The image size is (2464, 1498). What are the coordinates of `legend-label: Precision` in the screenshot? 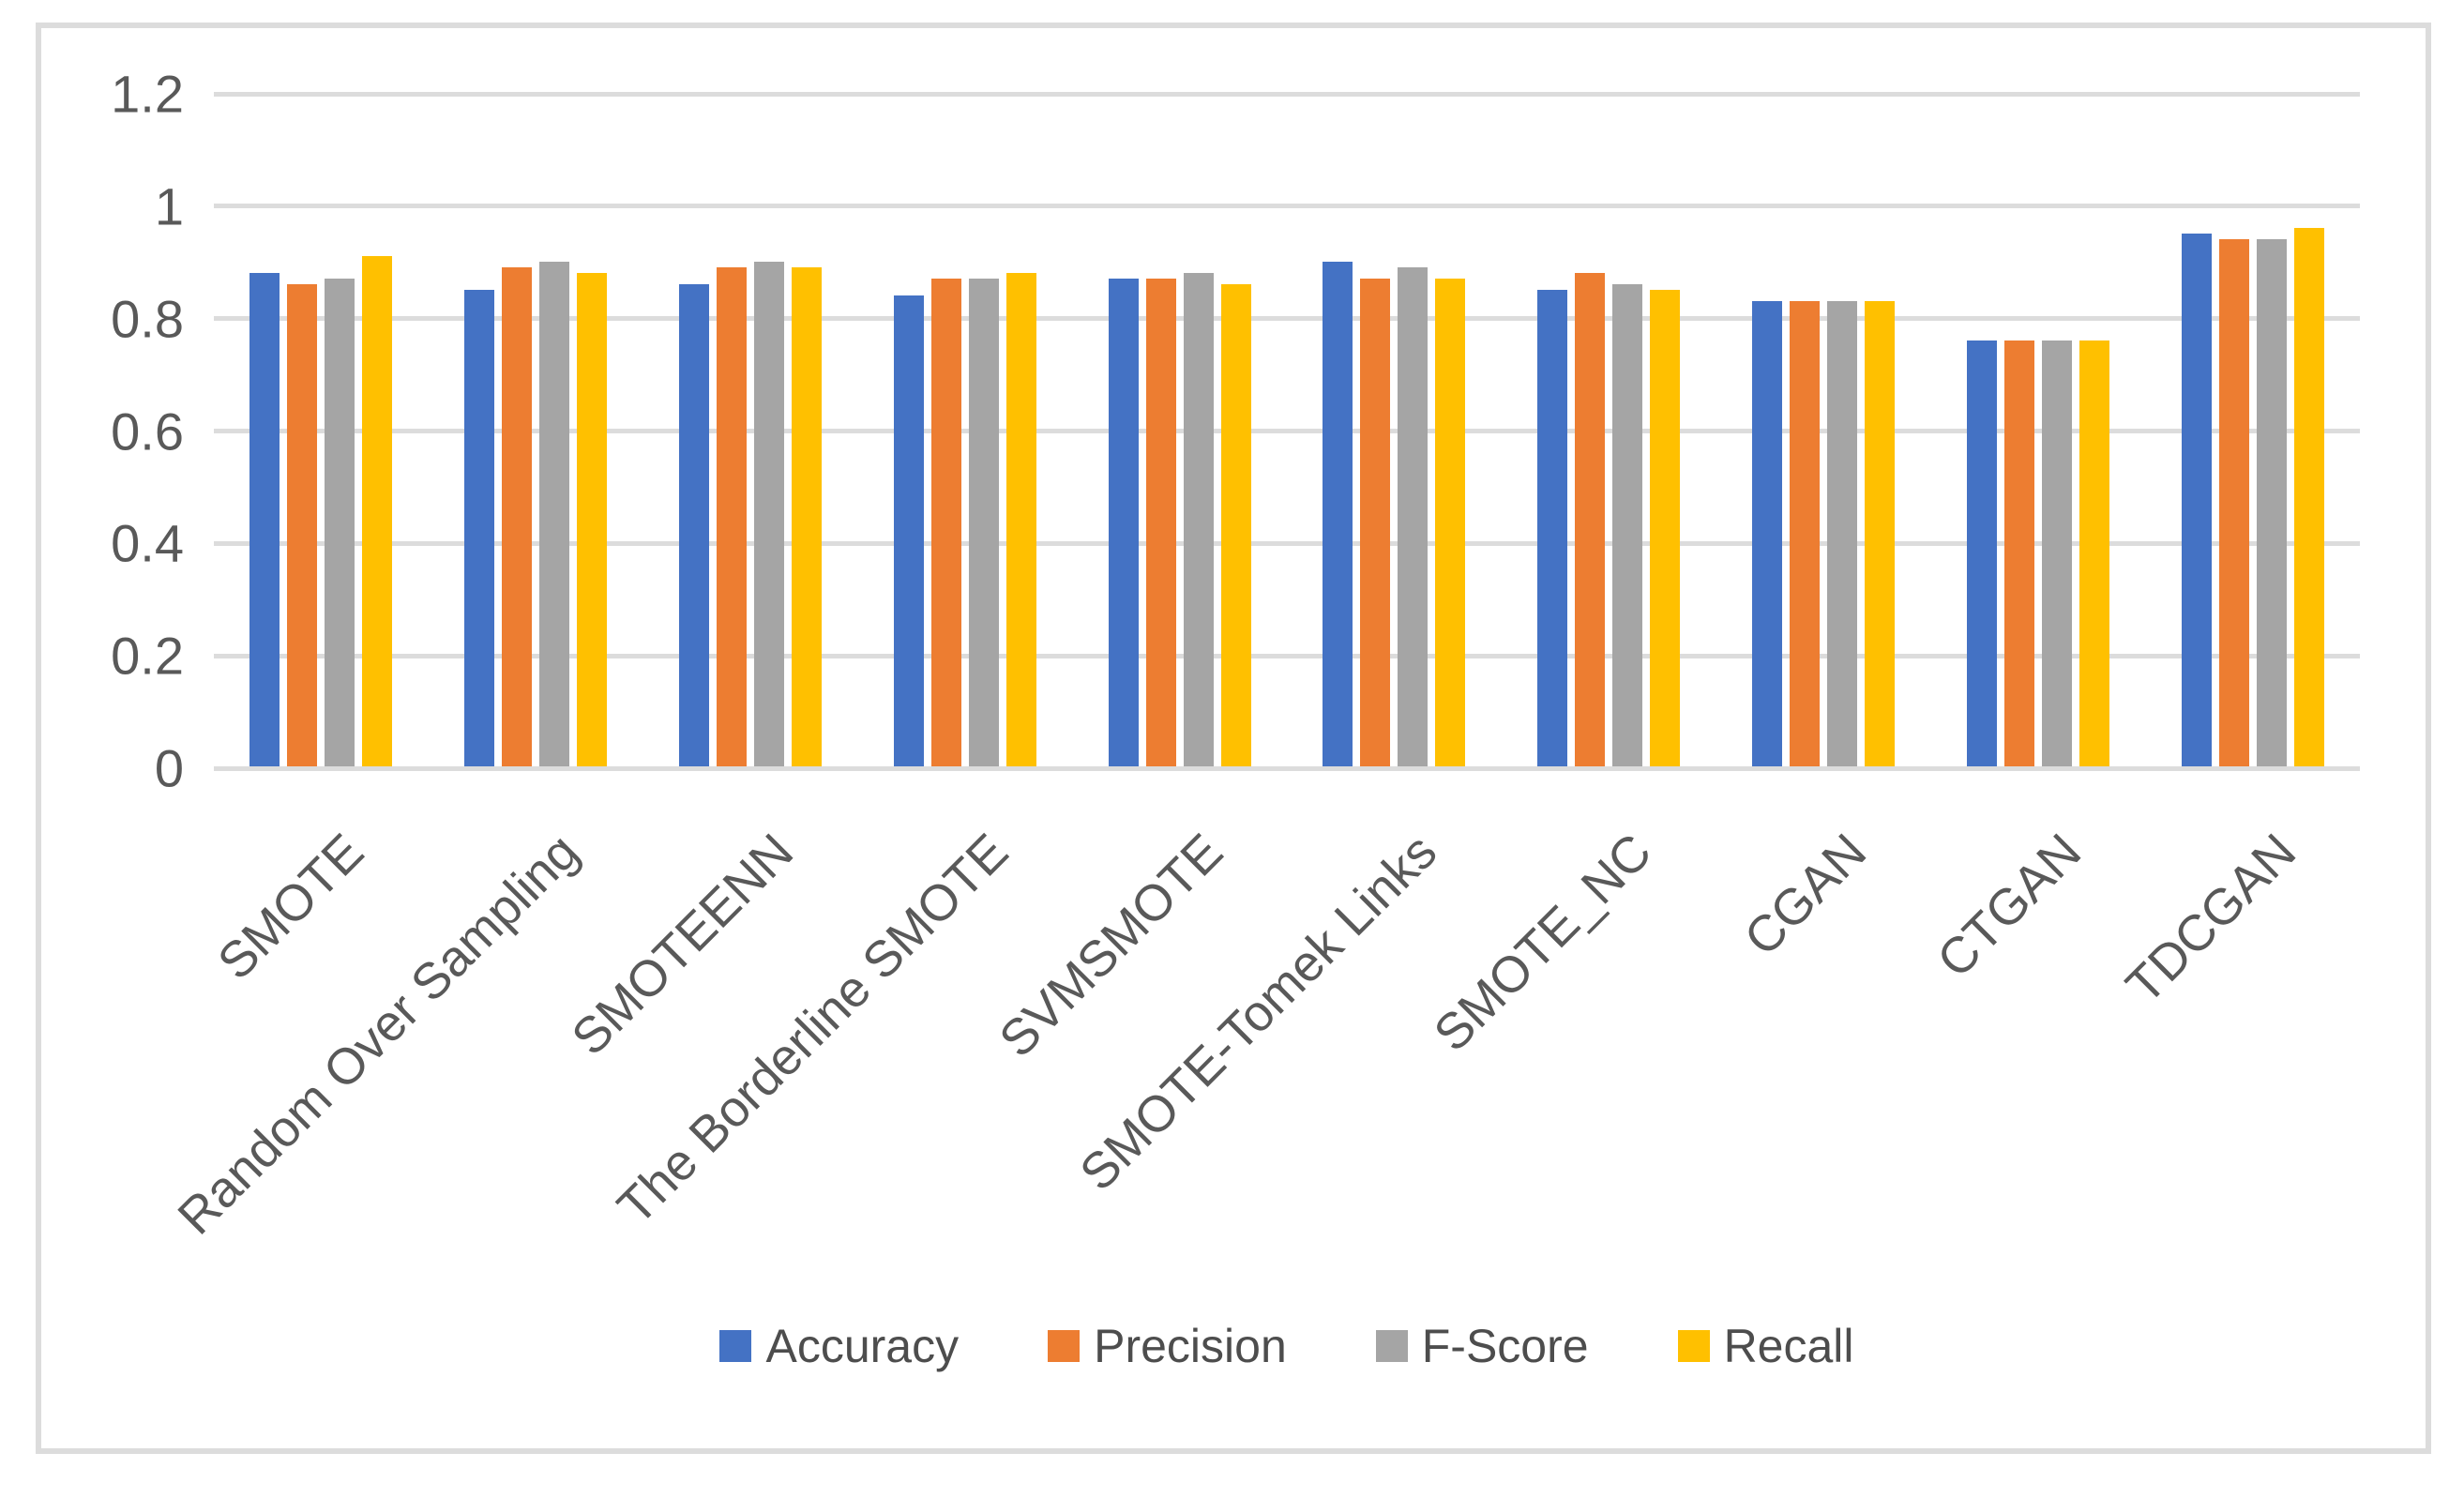 It's located at (1190, 1346).